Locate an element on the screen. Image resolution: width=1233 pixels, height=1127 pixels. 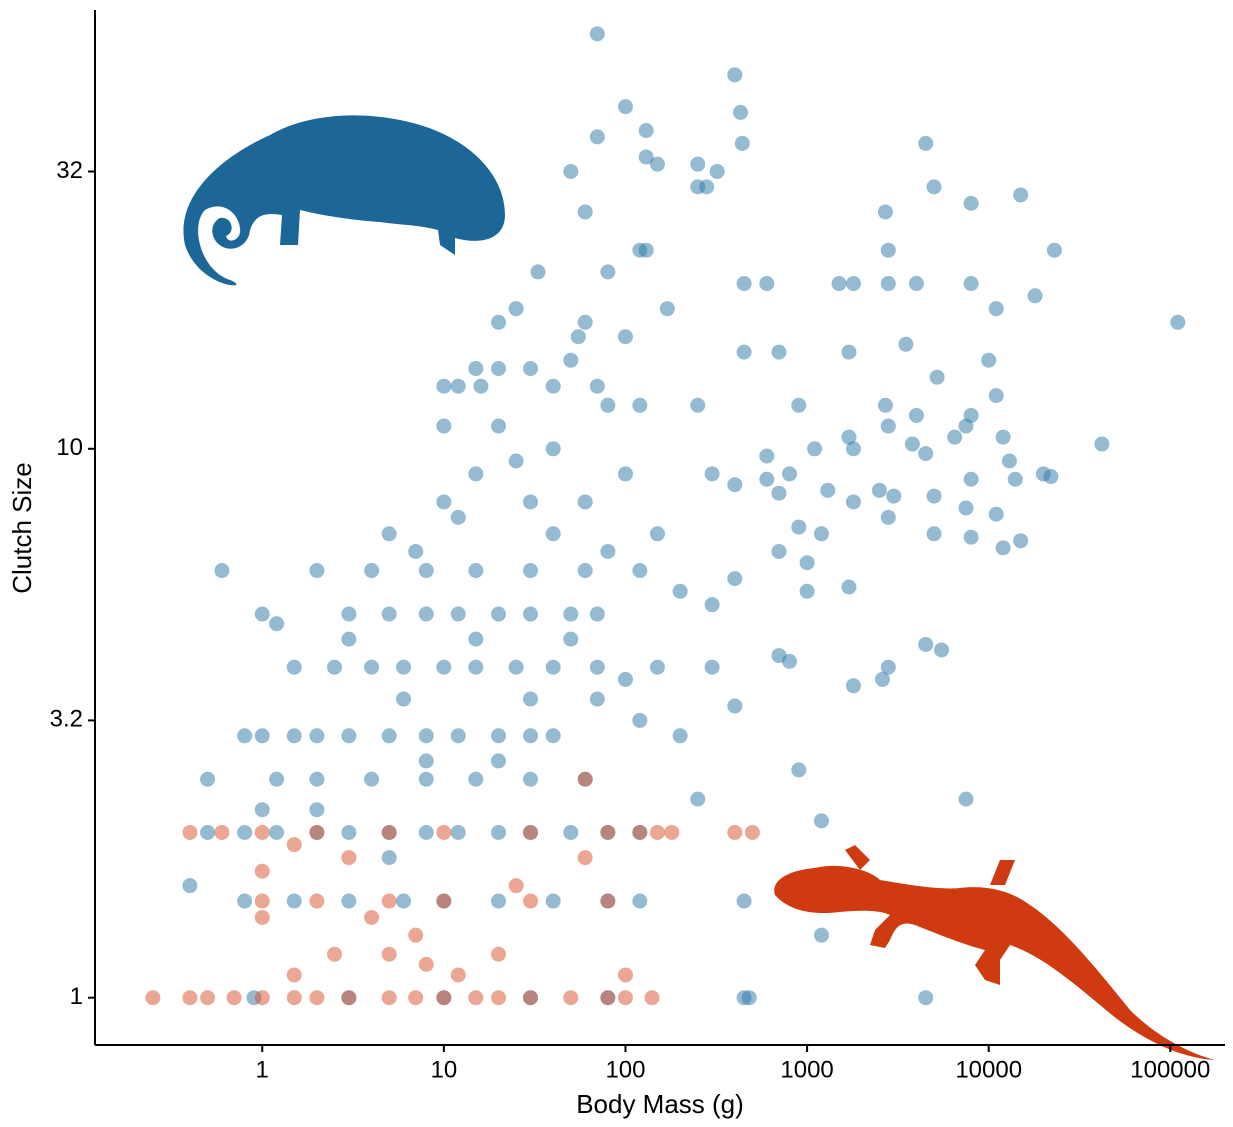
chameleon-silhouette is located at coordinates (344, 200).